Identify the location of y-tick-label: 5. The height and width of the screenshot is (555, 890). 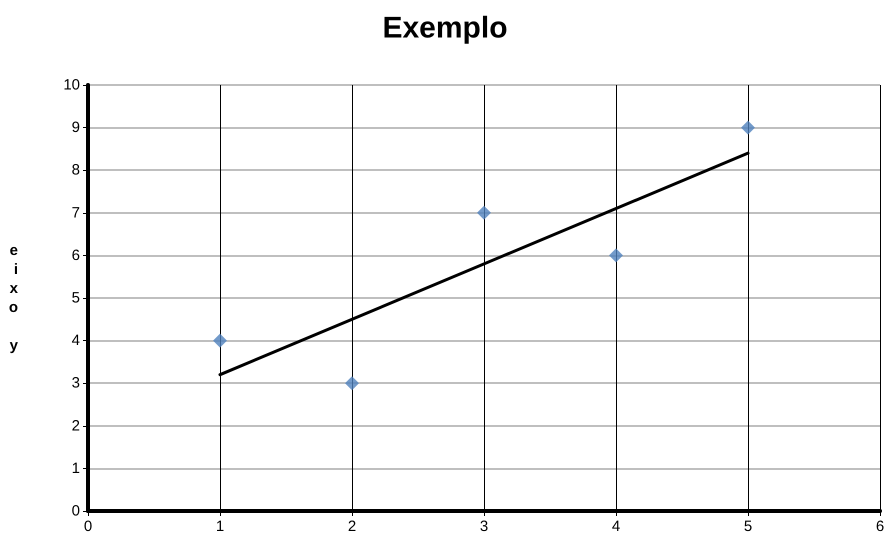
(76, 298).